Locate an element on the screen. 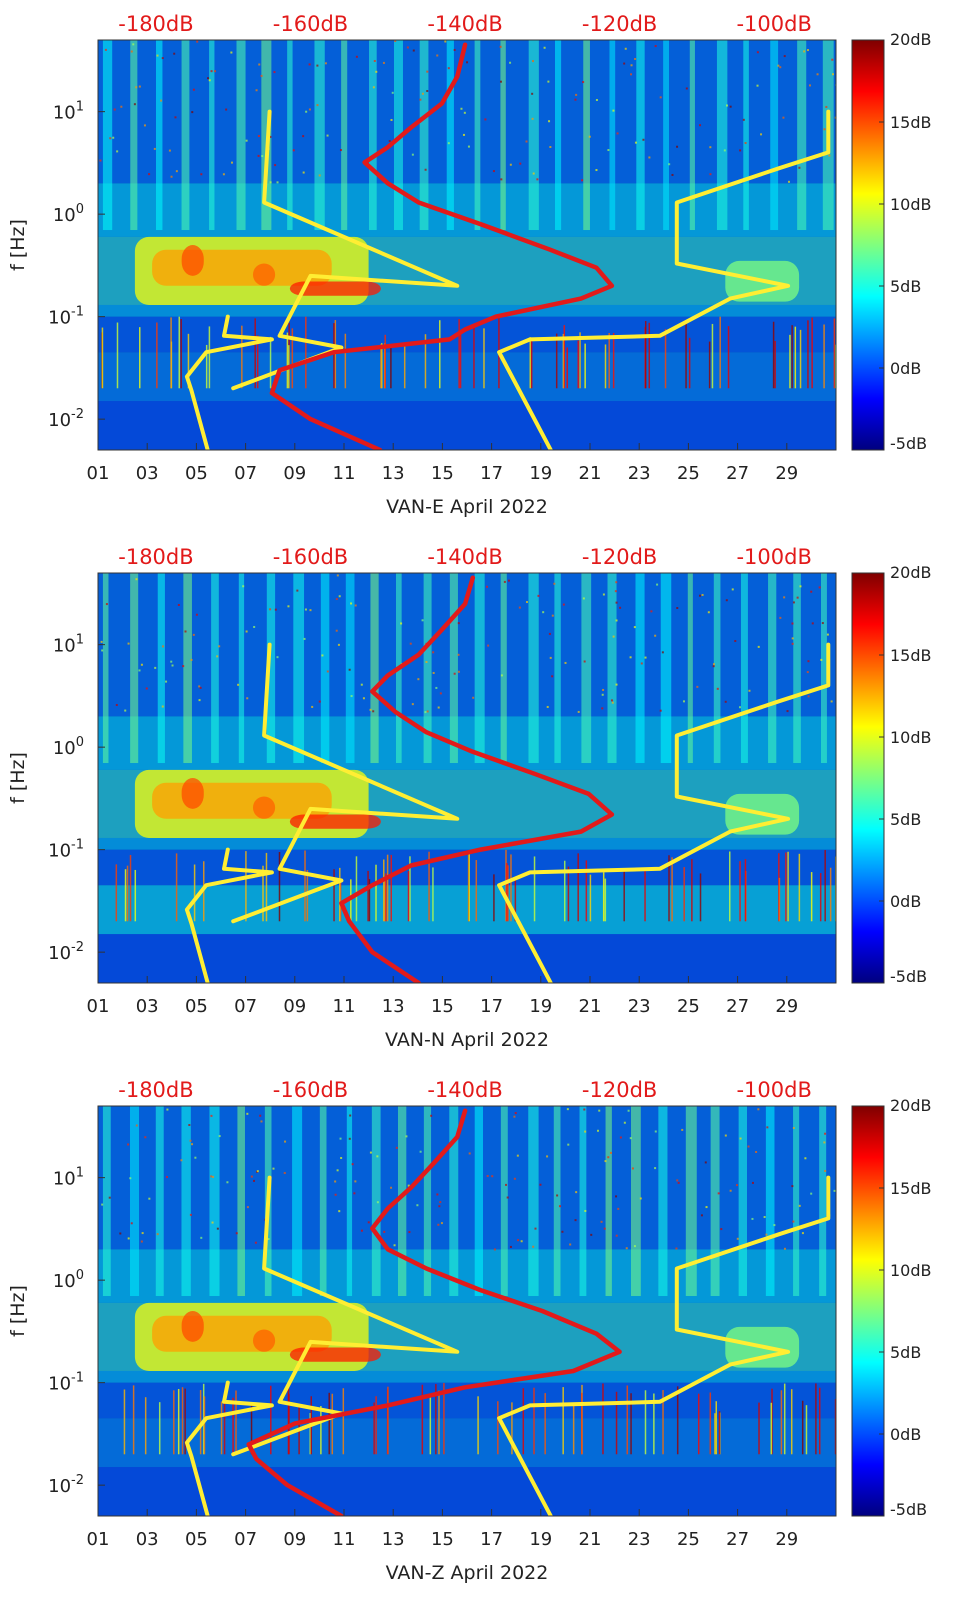  noise-model-line is located at coordinates (664, 279).